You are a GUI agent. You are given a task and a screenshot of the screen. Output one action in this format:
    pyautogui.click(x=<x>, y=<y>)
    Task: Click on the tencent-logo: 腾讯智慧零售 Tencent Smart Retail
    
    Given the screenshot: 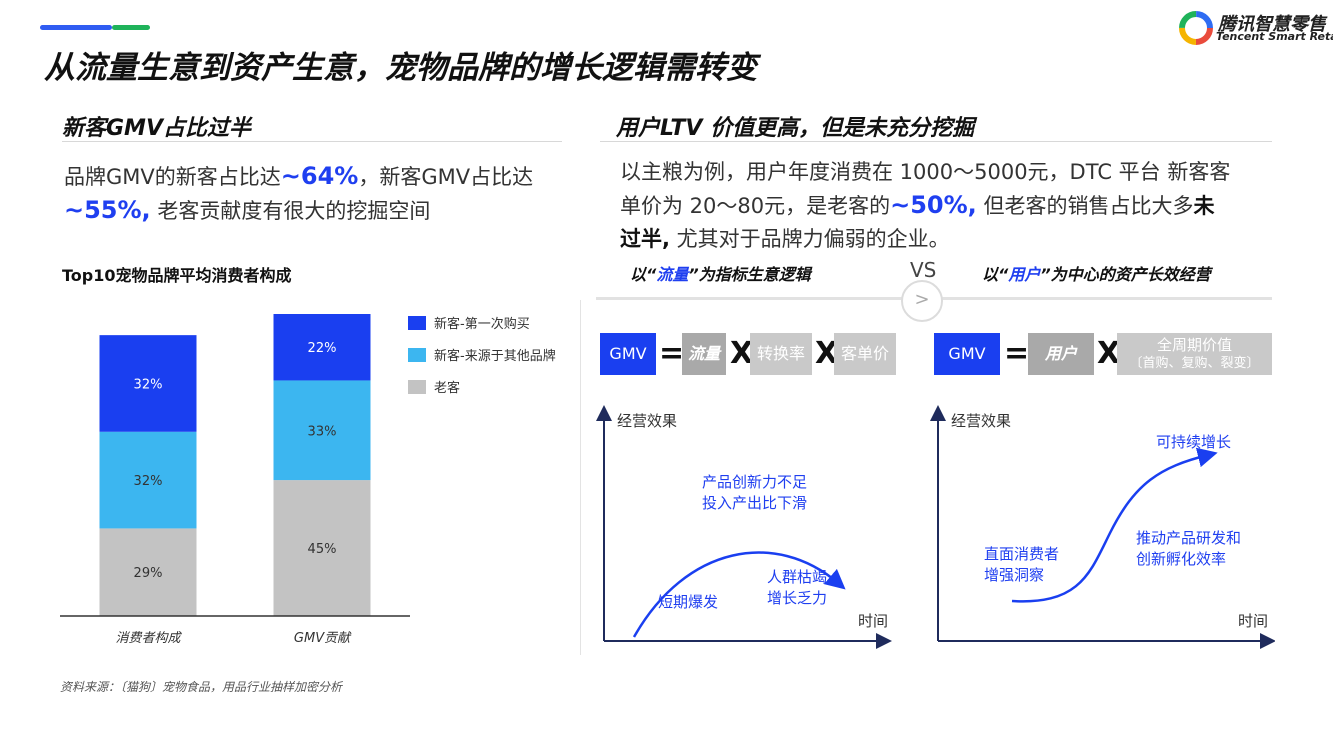 What is the action you would take?
    pyautogui.click(x=1255, y=28)
    